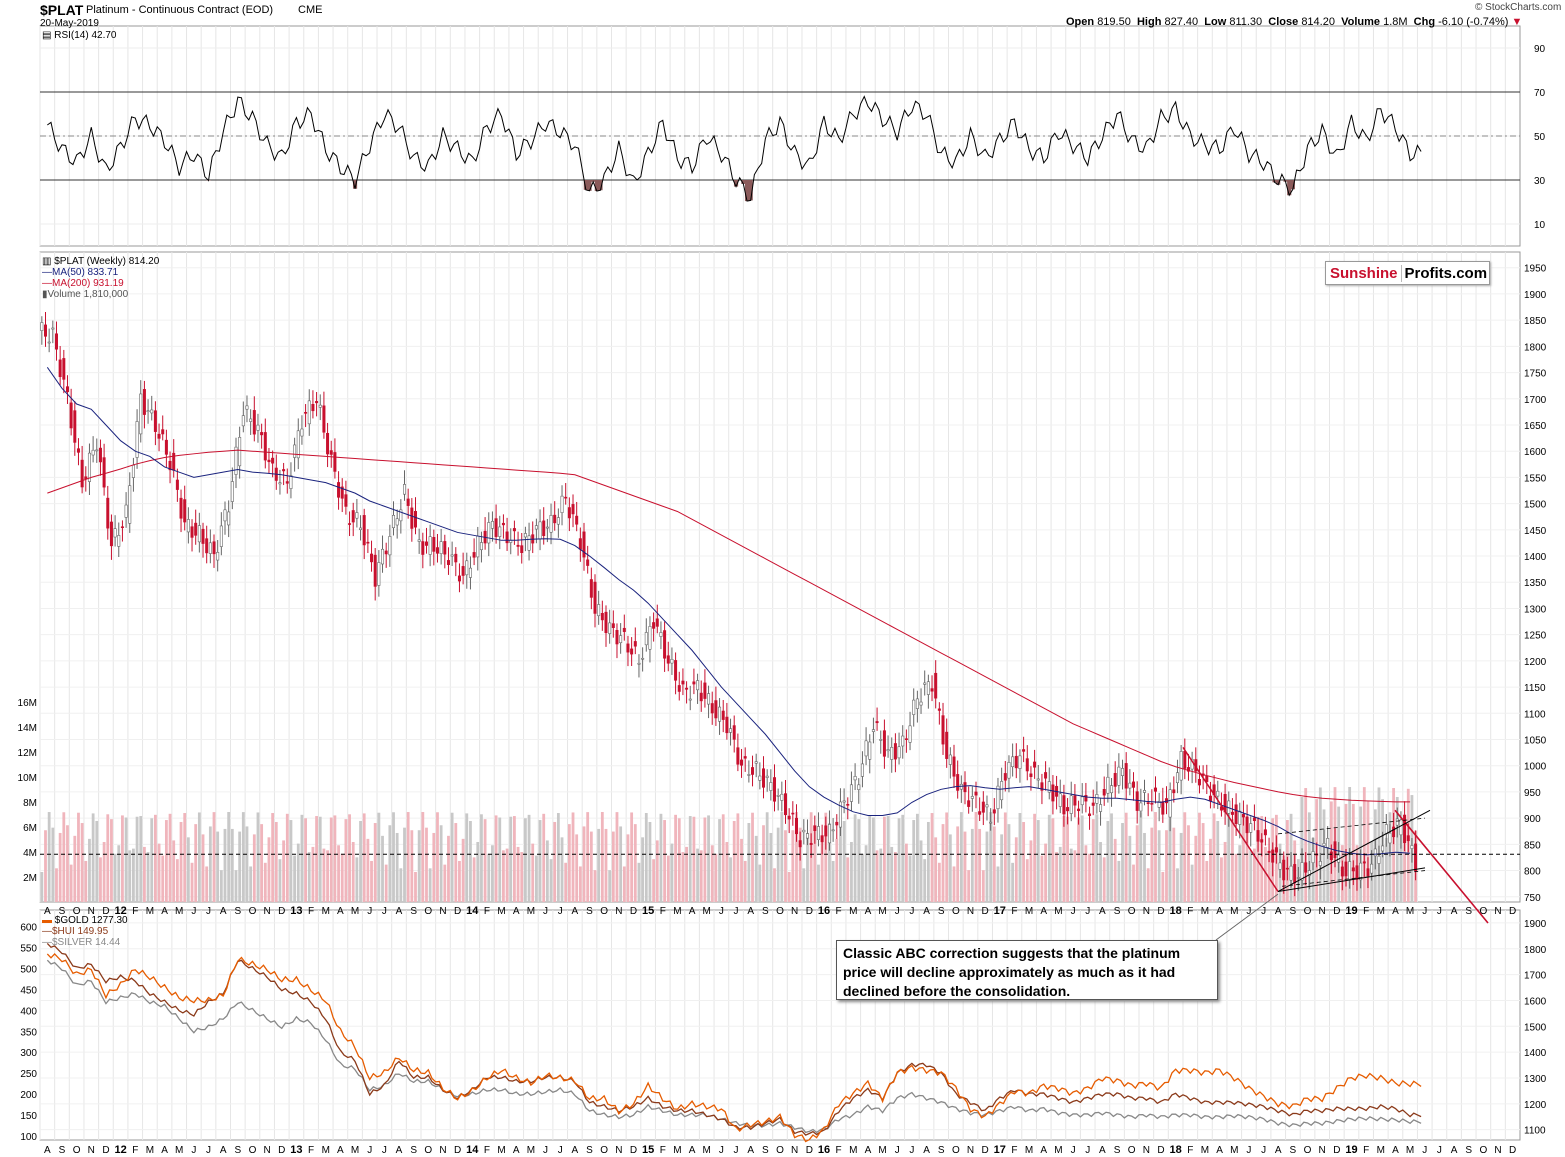  I want to click on legend-volume-text: Volume 1,810,000, so click(88, 294).